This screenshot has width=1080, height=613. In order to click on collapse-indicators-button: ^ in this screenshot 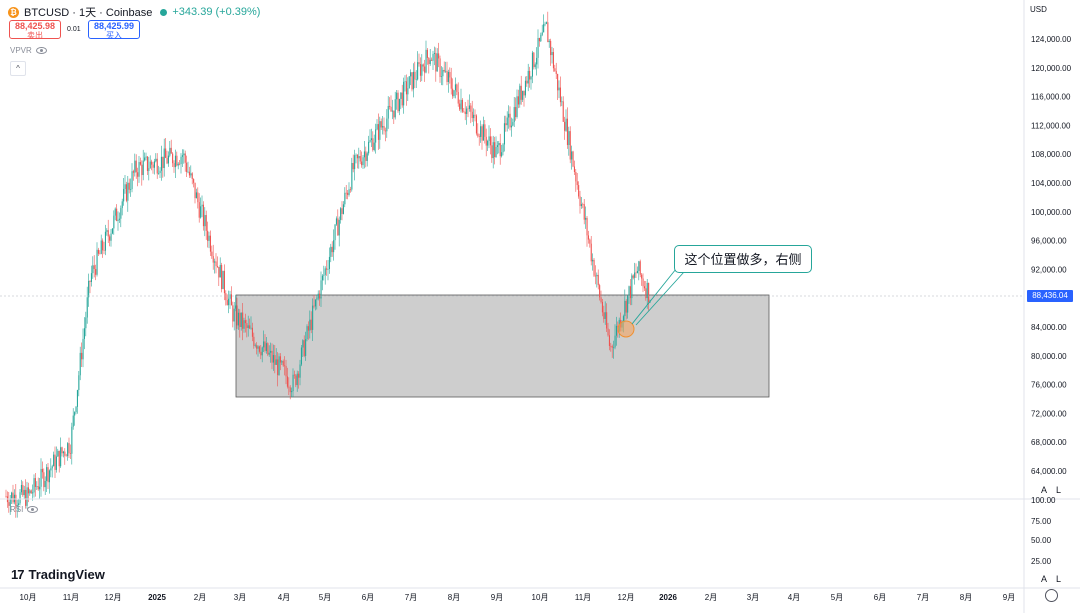, I will do `click(18, 68)`.